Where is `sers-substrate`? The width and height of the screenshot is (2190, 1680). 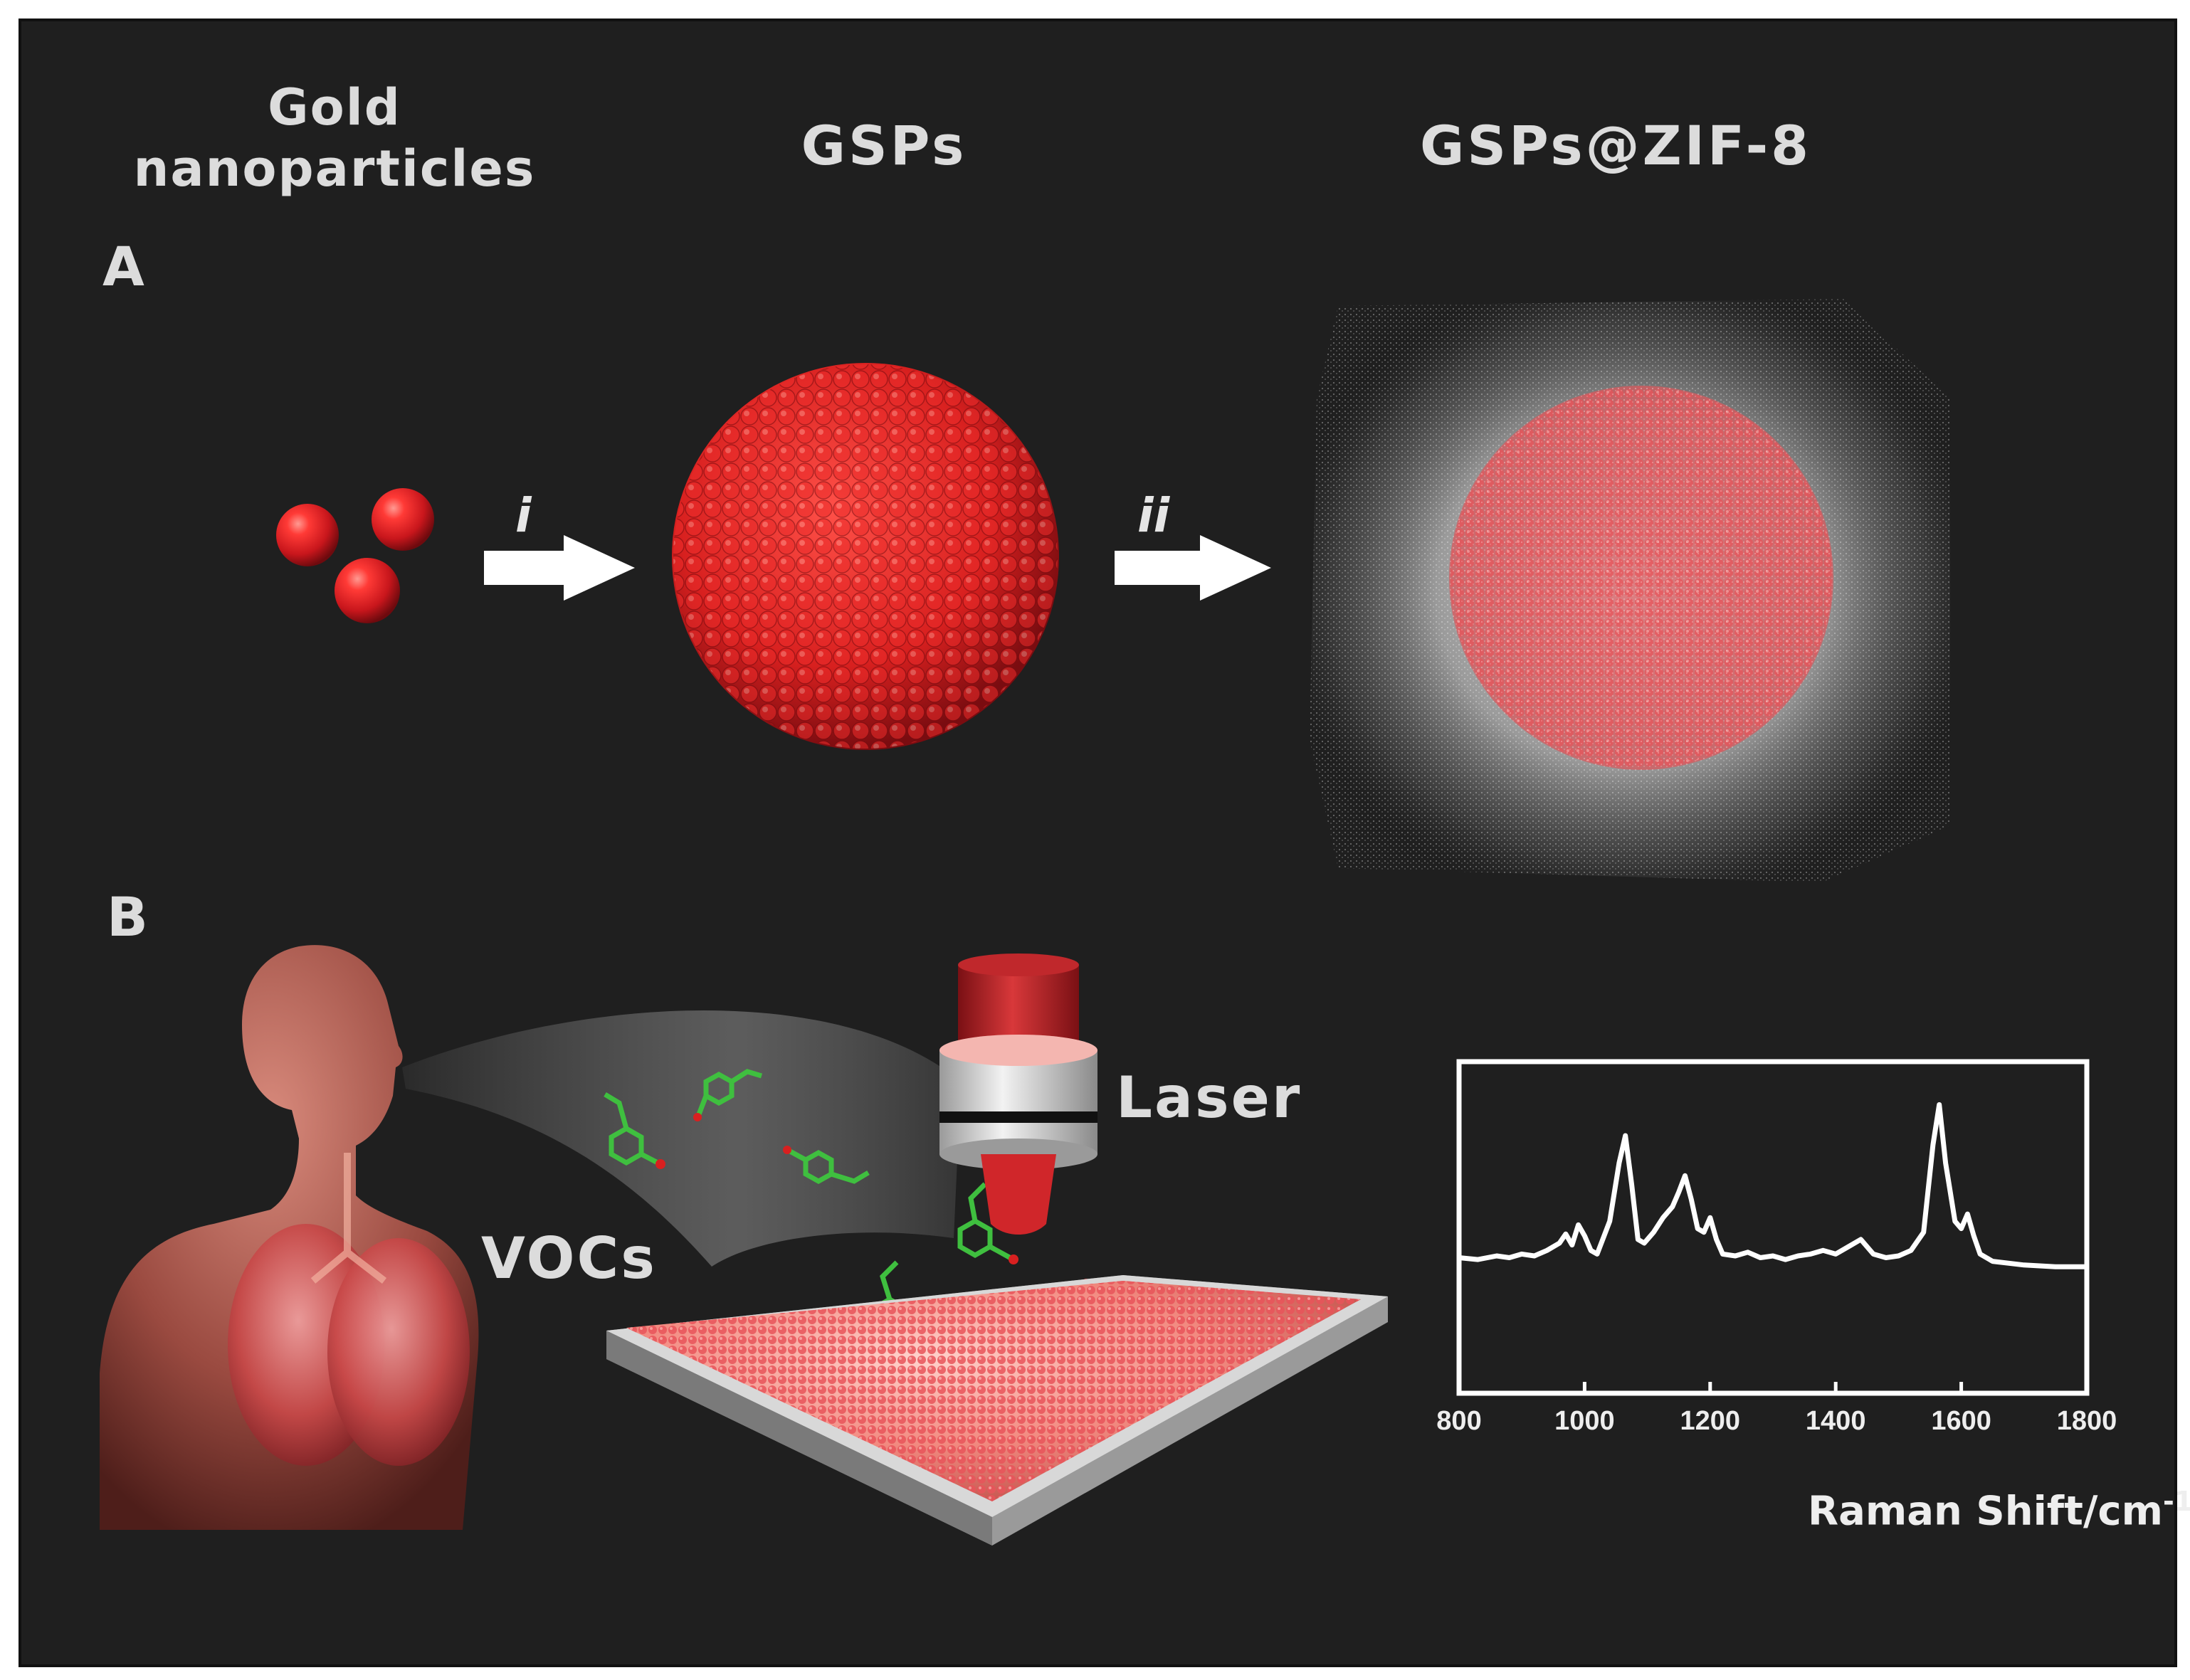 sers-substrate is located at coordinates (997, 1410).